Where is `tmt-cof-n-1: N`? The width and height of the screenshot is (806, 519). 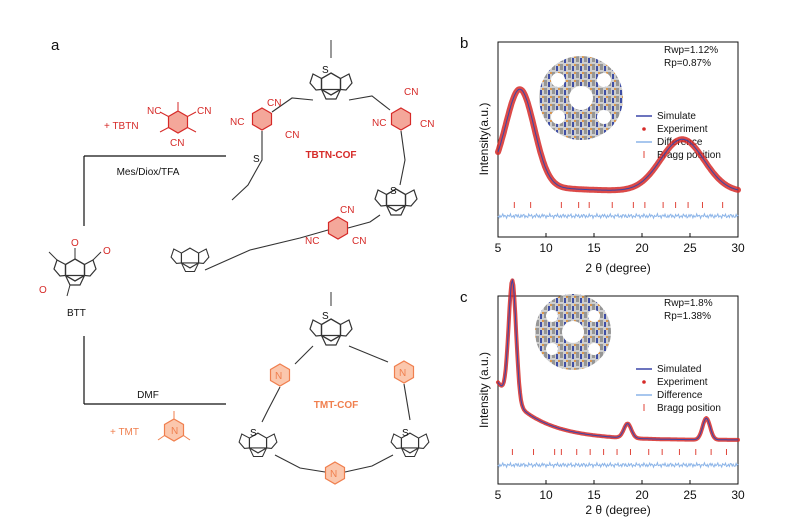 tmt-cof-n-1: N is located at coordinates (278, 376).